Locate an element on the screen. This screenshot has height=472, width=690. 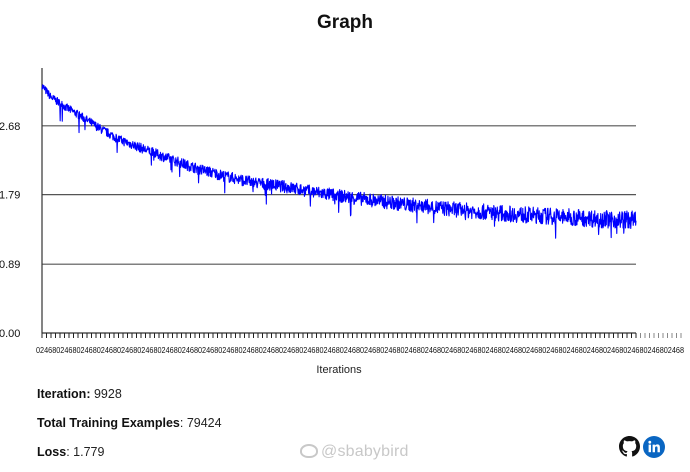
iteration-value: 9928 is located at coordinates (107, 394).